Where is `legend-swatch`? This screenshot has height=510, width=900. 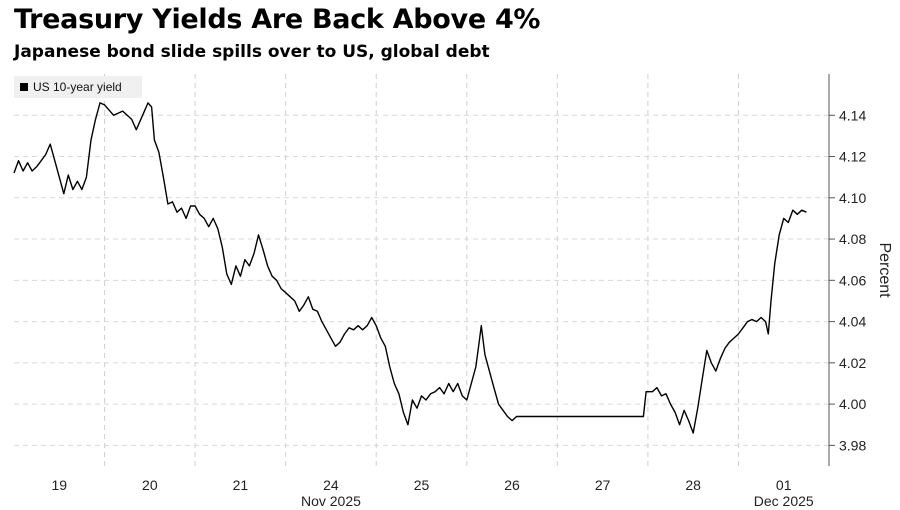 legend-swatch is located at coordinates (24, 87).